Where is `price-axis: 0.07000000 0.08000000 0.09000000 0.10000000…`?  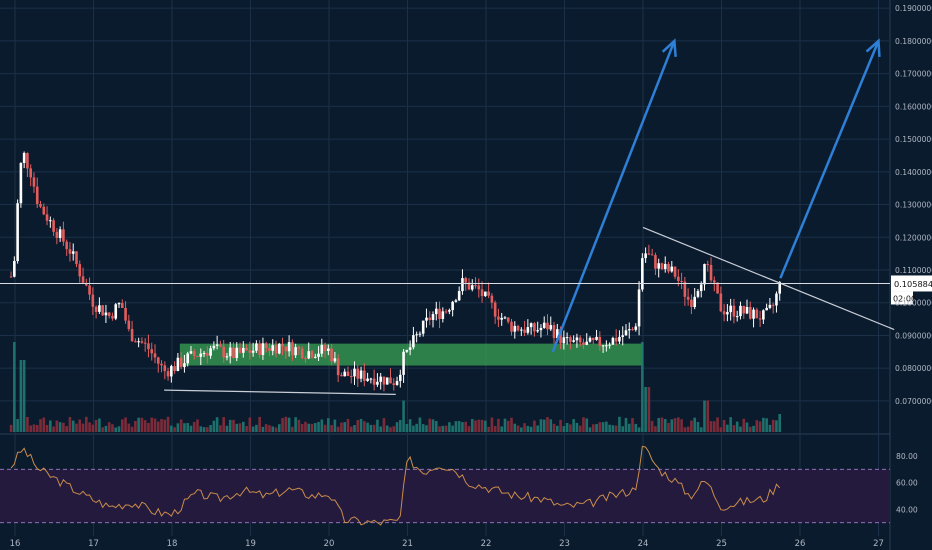 price-axis: 0.07000000 0.08000000 0.09000000 0.10000000… is located at coordinates (913, 259).